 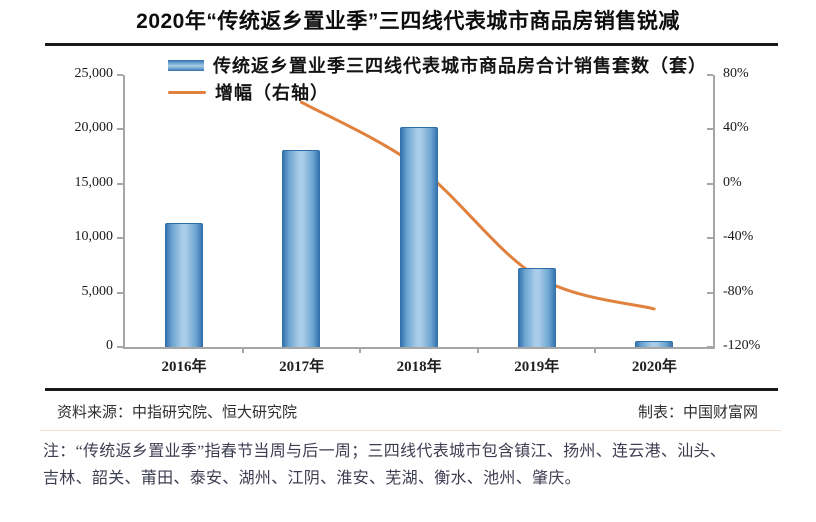 What do you see at coordinates (419, 237) in the screenshot?
I see `bar-2018年` at bounding box center [419, 237].